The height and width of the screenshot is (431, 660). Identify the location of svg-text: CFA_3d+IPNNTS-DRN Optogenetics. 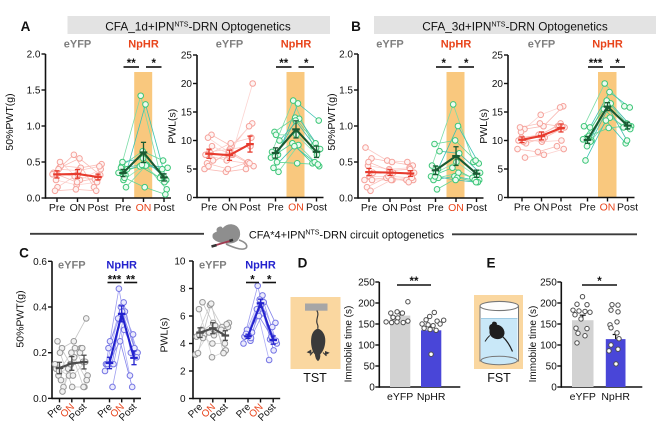
(515, 27).